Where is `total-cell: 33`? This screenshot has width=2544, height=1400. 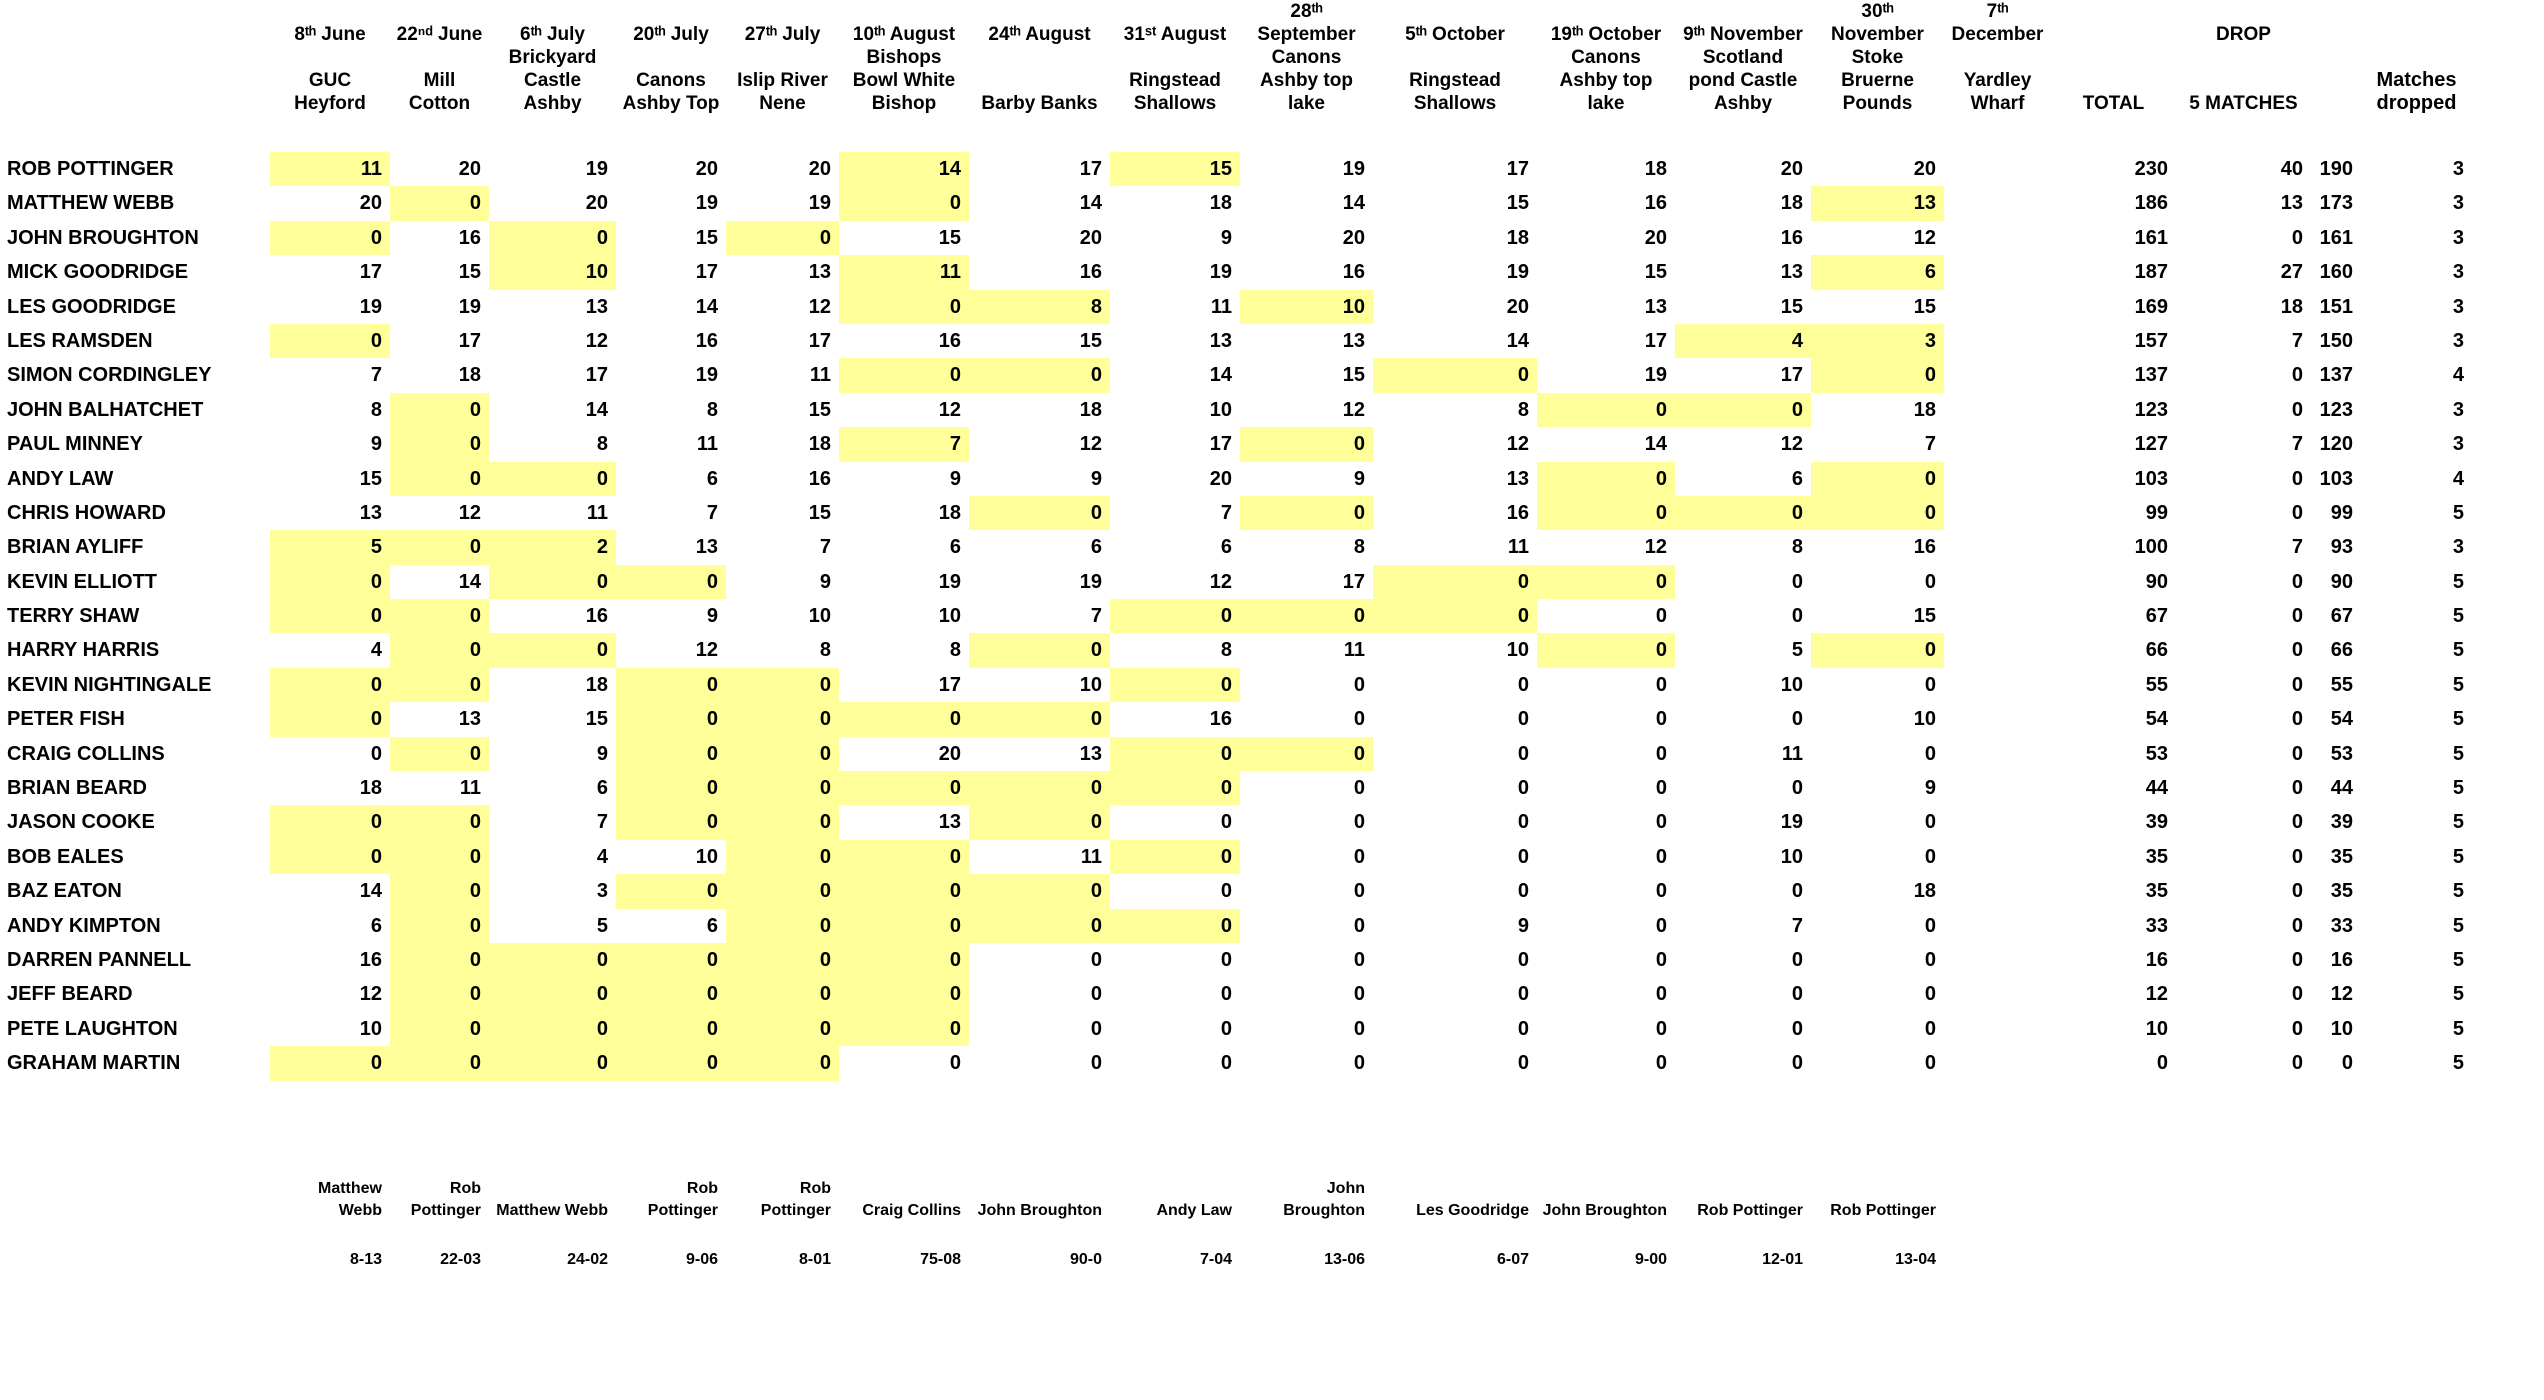 total-cell: 33 is located at coordinates (2156, 925).